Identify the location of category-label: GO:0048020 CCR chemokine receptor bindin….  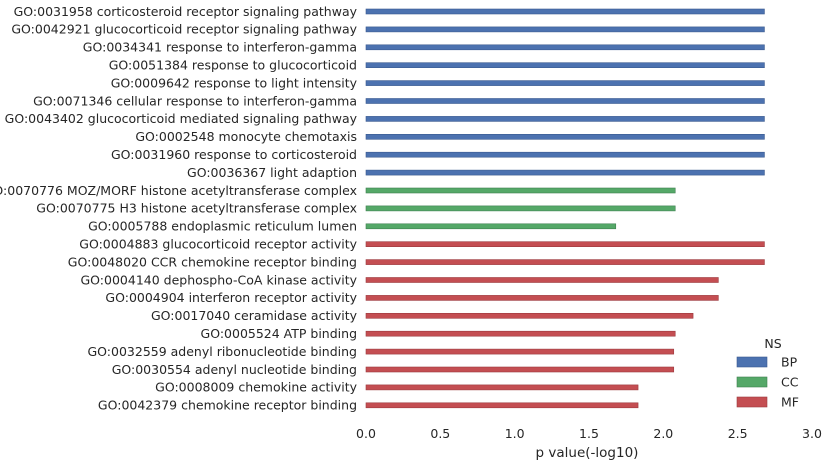
(212, 261).